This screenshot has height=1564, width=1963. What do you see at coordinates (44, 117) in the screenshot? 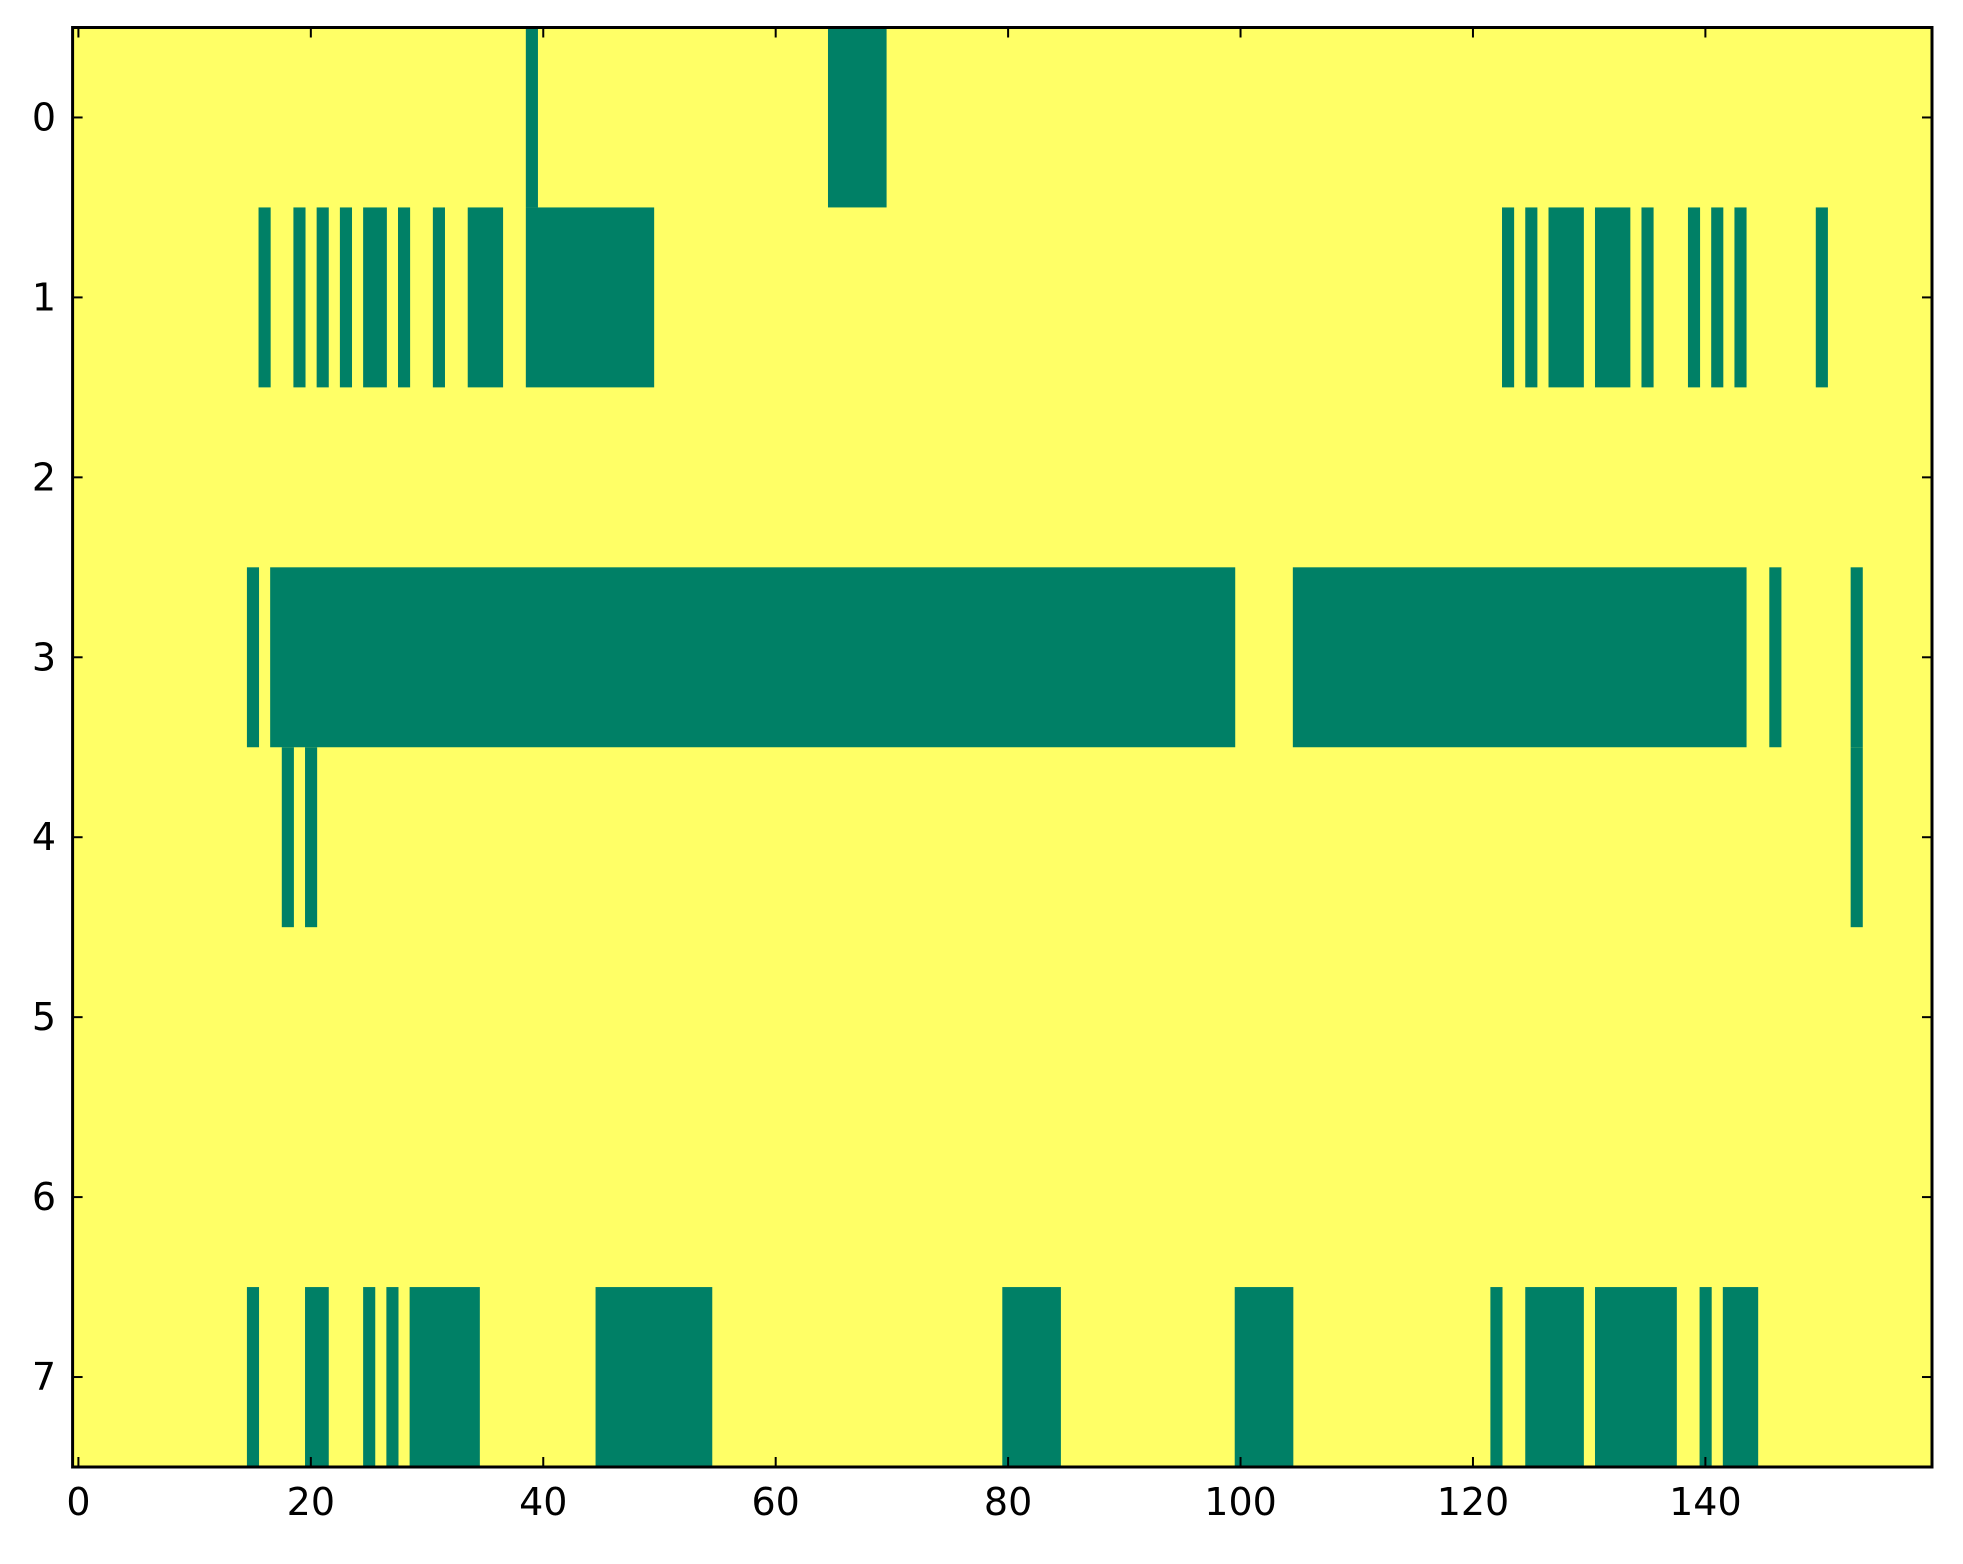
I see `y-tick-label: 0` at bounding box center [44, 117].